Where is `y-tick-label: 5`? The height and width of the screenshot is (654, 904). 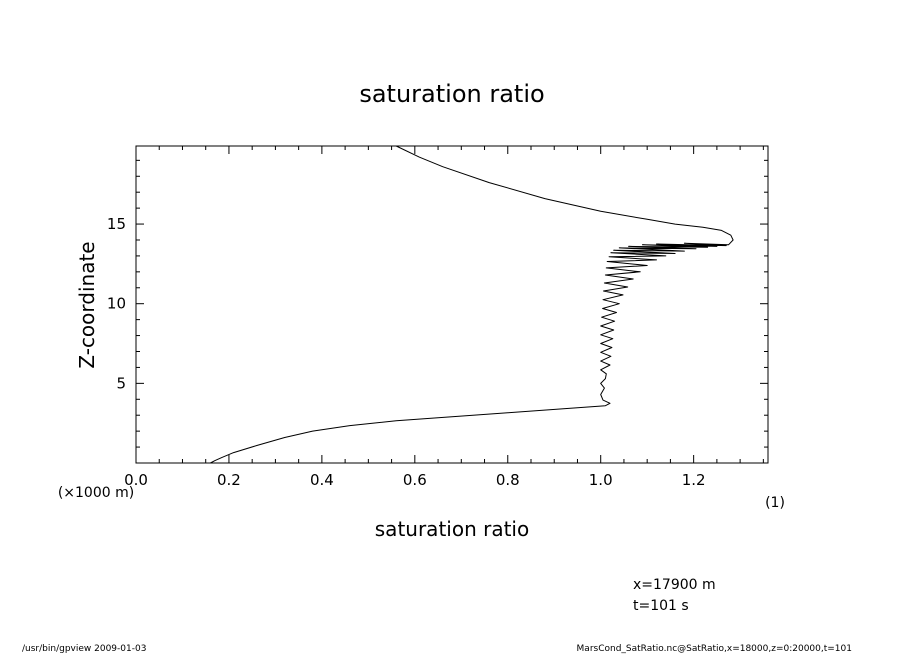
y-tick-label: 5 is located at coordinates (121, 383).